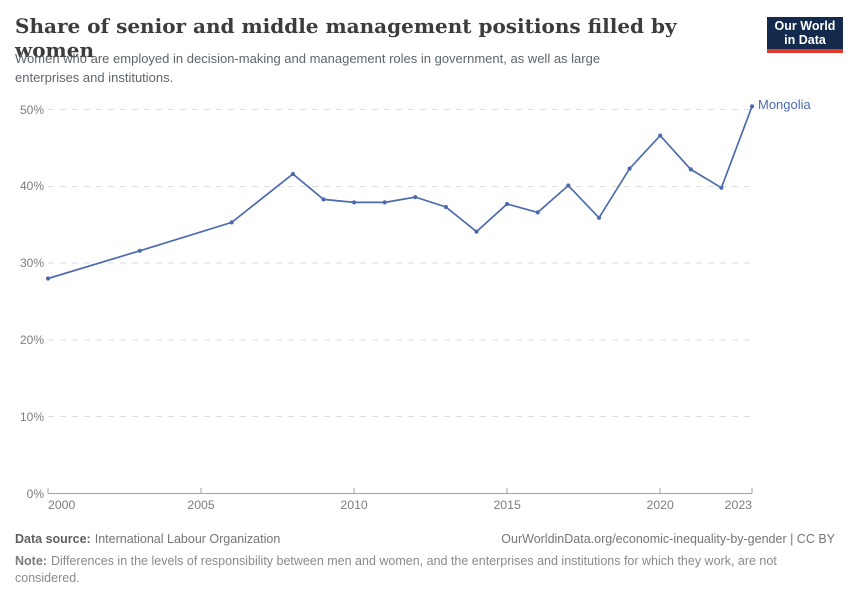 This screenshot has width=850, height=600. Describe the element at coordinates (62, 505) in the screenshot. I see `x-tick-label-2000: 2000` at that location.